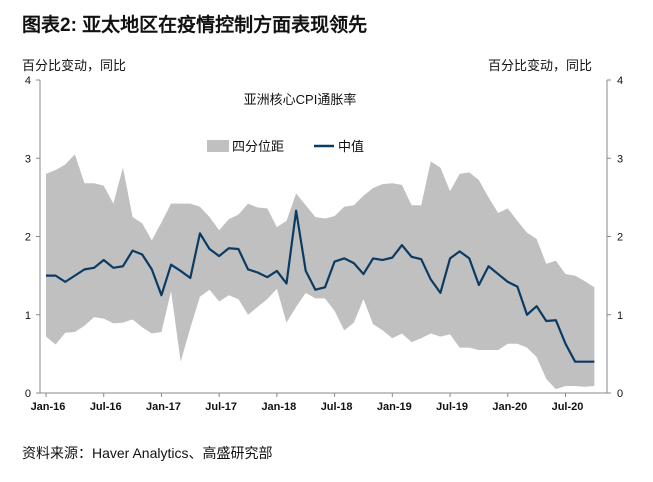 This screenshot has width=653, height=482. I want to click on legend-swatch-iqr, so click(218, 146).